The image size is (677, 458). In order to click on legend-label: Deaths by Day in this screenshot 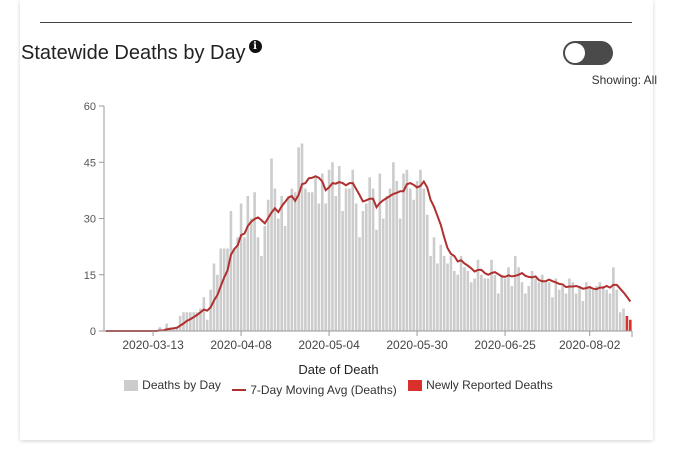, I will do `click(181, 385)`.